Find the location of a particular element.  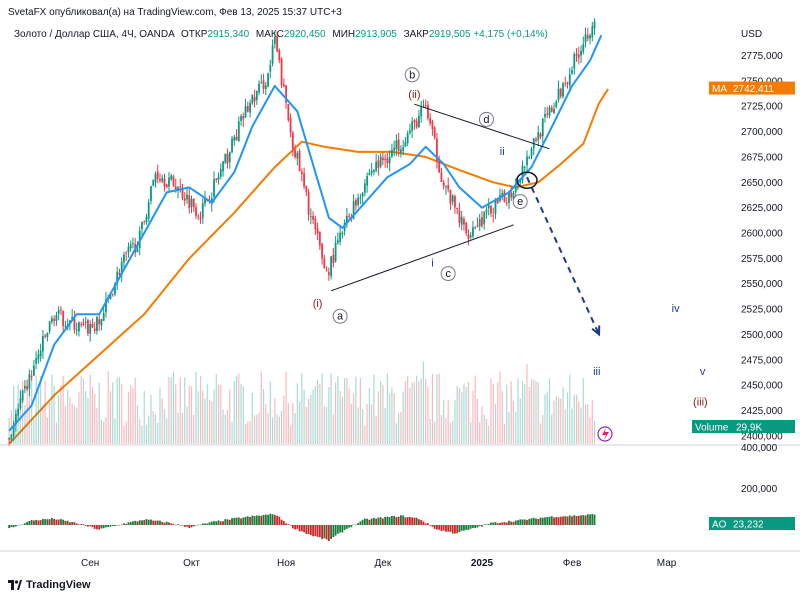

wave-label: (ii) is located at coordinates (414, 95).